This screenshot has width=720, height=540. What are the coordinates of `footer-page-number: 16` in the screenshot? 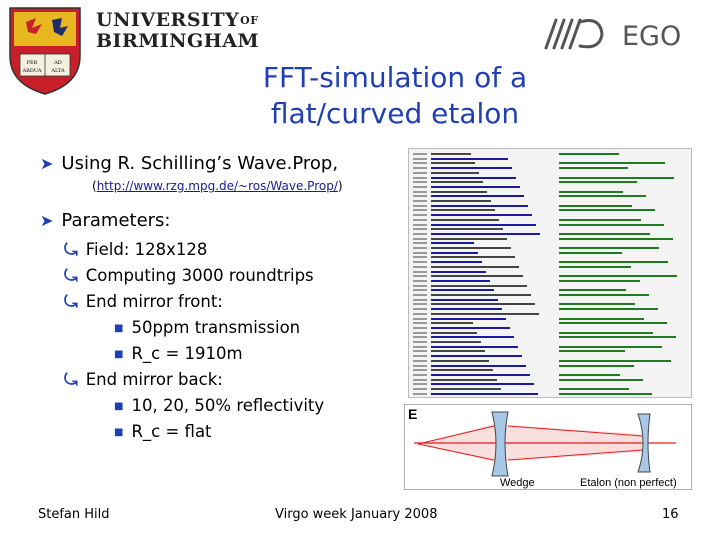 It's located at (670, 514).